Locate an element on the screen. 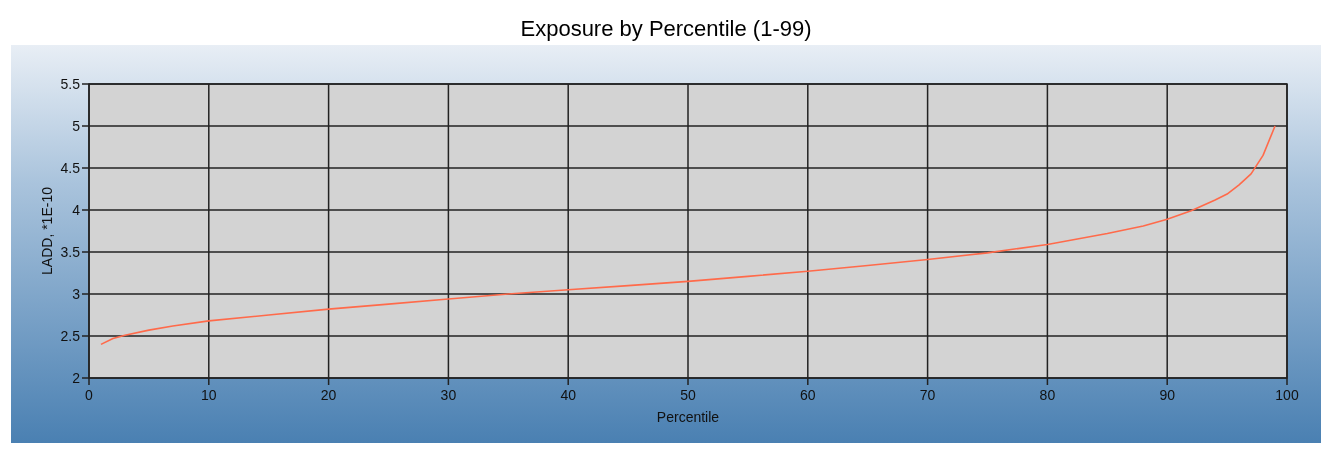 This screenshot has height=451, width=1332. y-tick-label: 4.5 is located at coordinates (70, 167).